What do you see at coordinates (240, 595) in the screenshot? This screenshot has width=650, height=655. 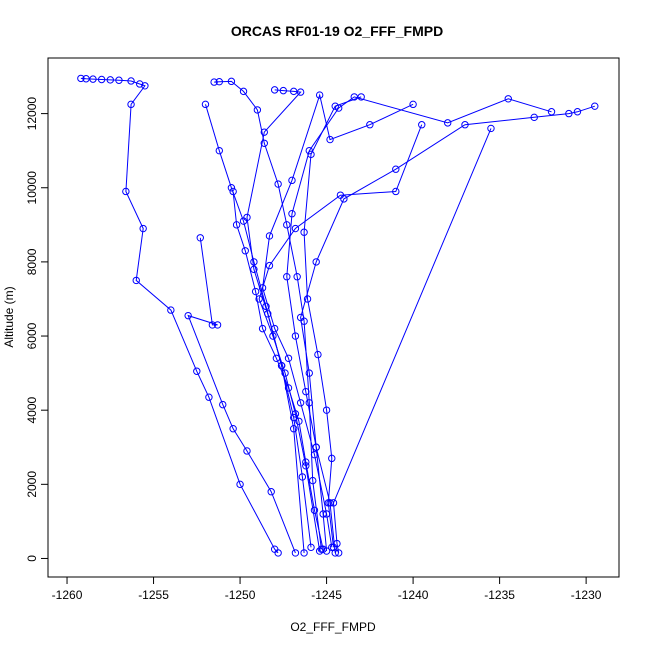 I see `x-tick-label: -1250` at bounding box center [240, 595].